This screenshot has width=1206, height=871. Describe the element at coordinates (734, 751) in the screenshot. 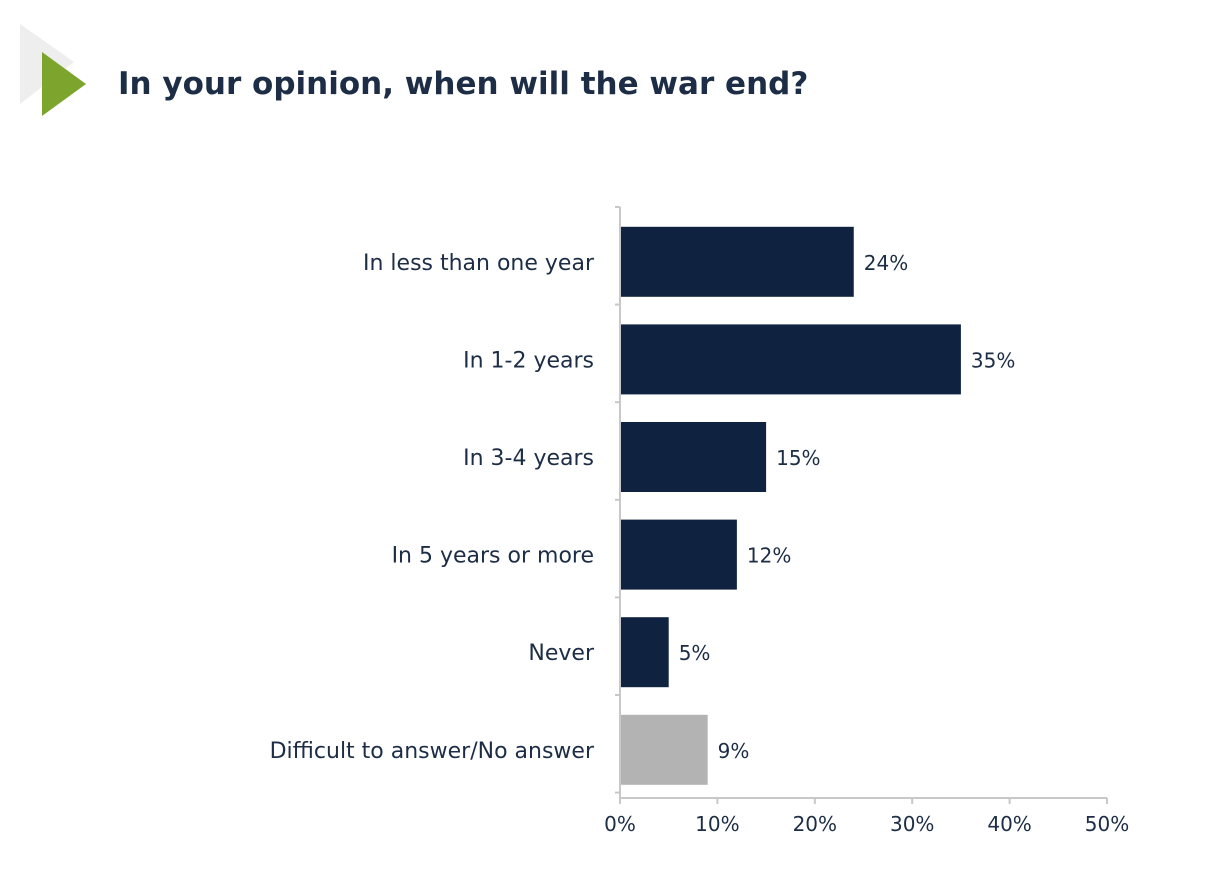

I see `value-label: 9%` at that location.